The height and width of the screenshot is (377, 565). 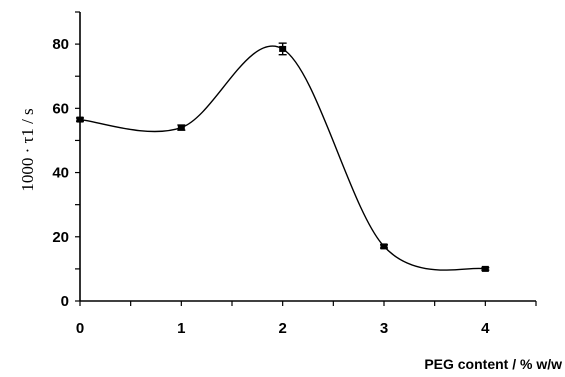 What do you see at coordinates (80, 328) in the screenshot?
I see `x-tick-label: 0` at bounding box center [80, 328].